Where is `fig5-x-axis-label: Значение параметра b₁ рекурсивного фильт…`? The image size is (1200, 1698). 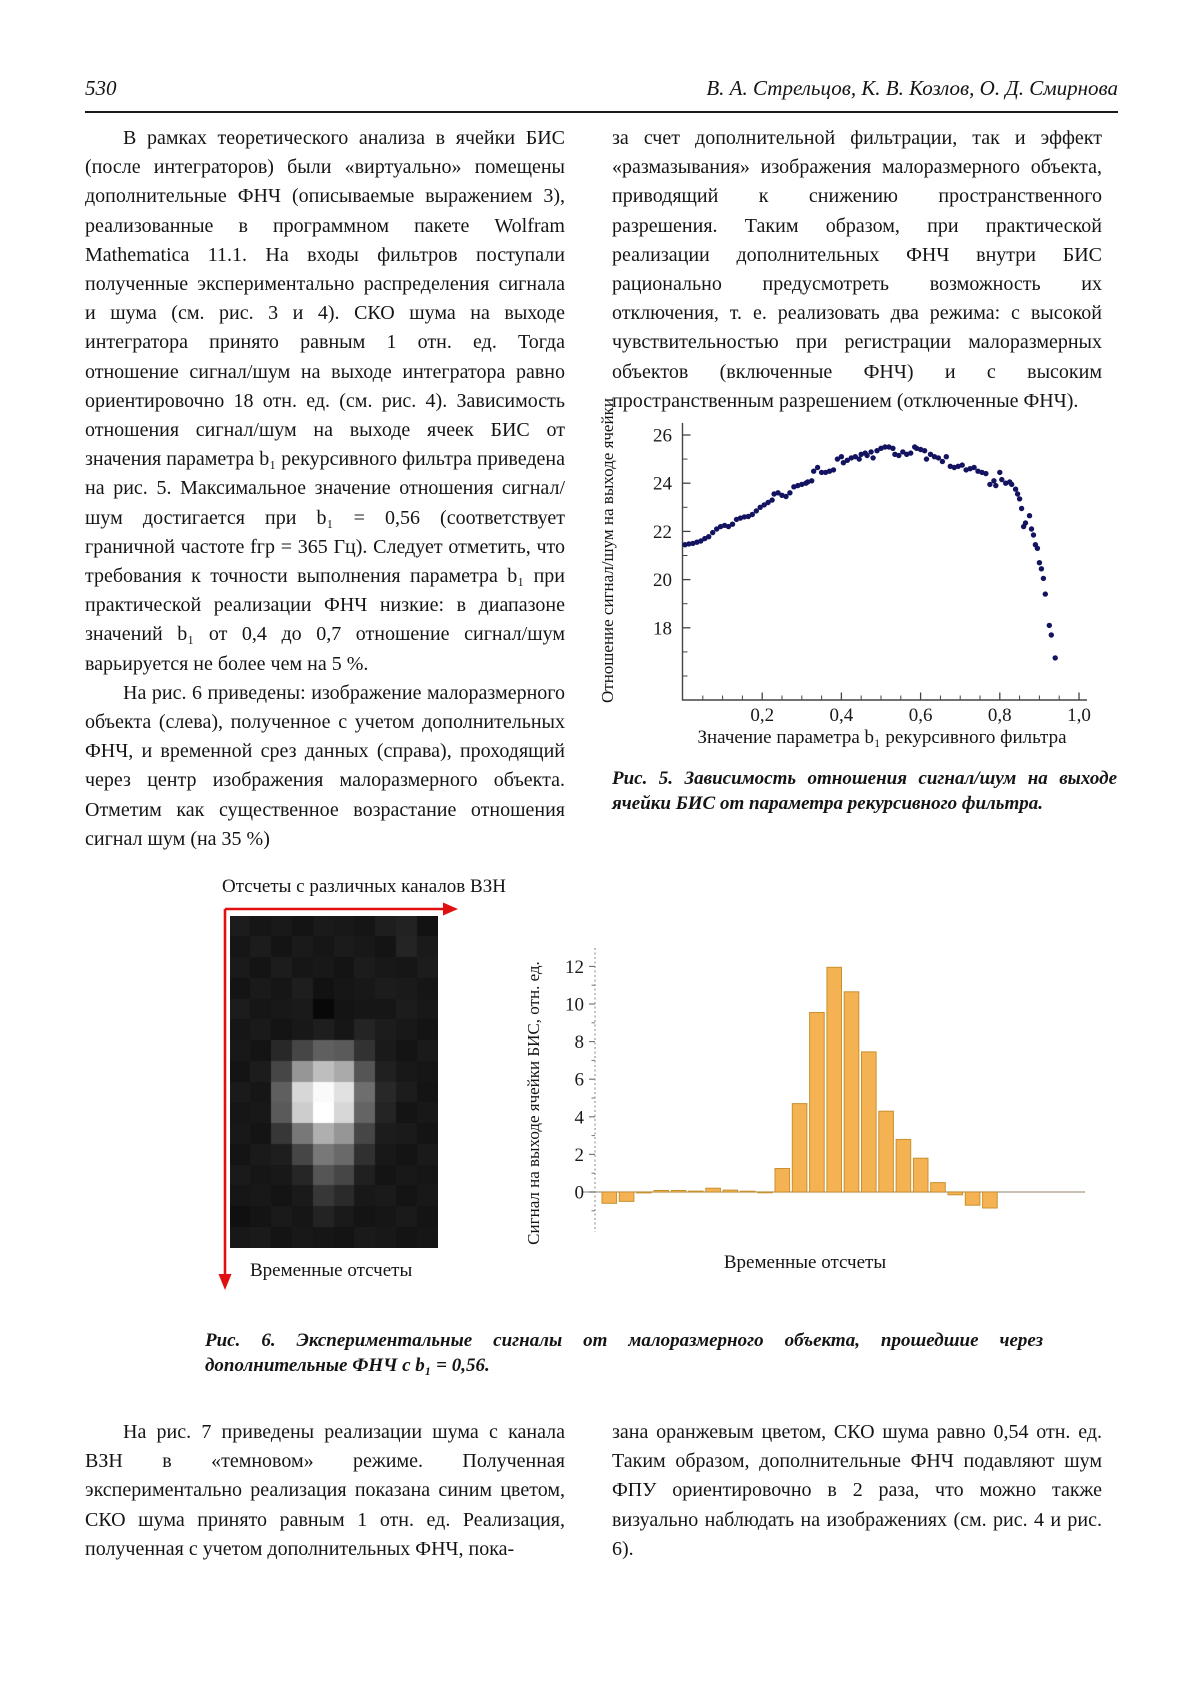 fig5-x-axis-label: Значение параметра b₁ рекурсивного фильт… is located at coordinates (882, 737).